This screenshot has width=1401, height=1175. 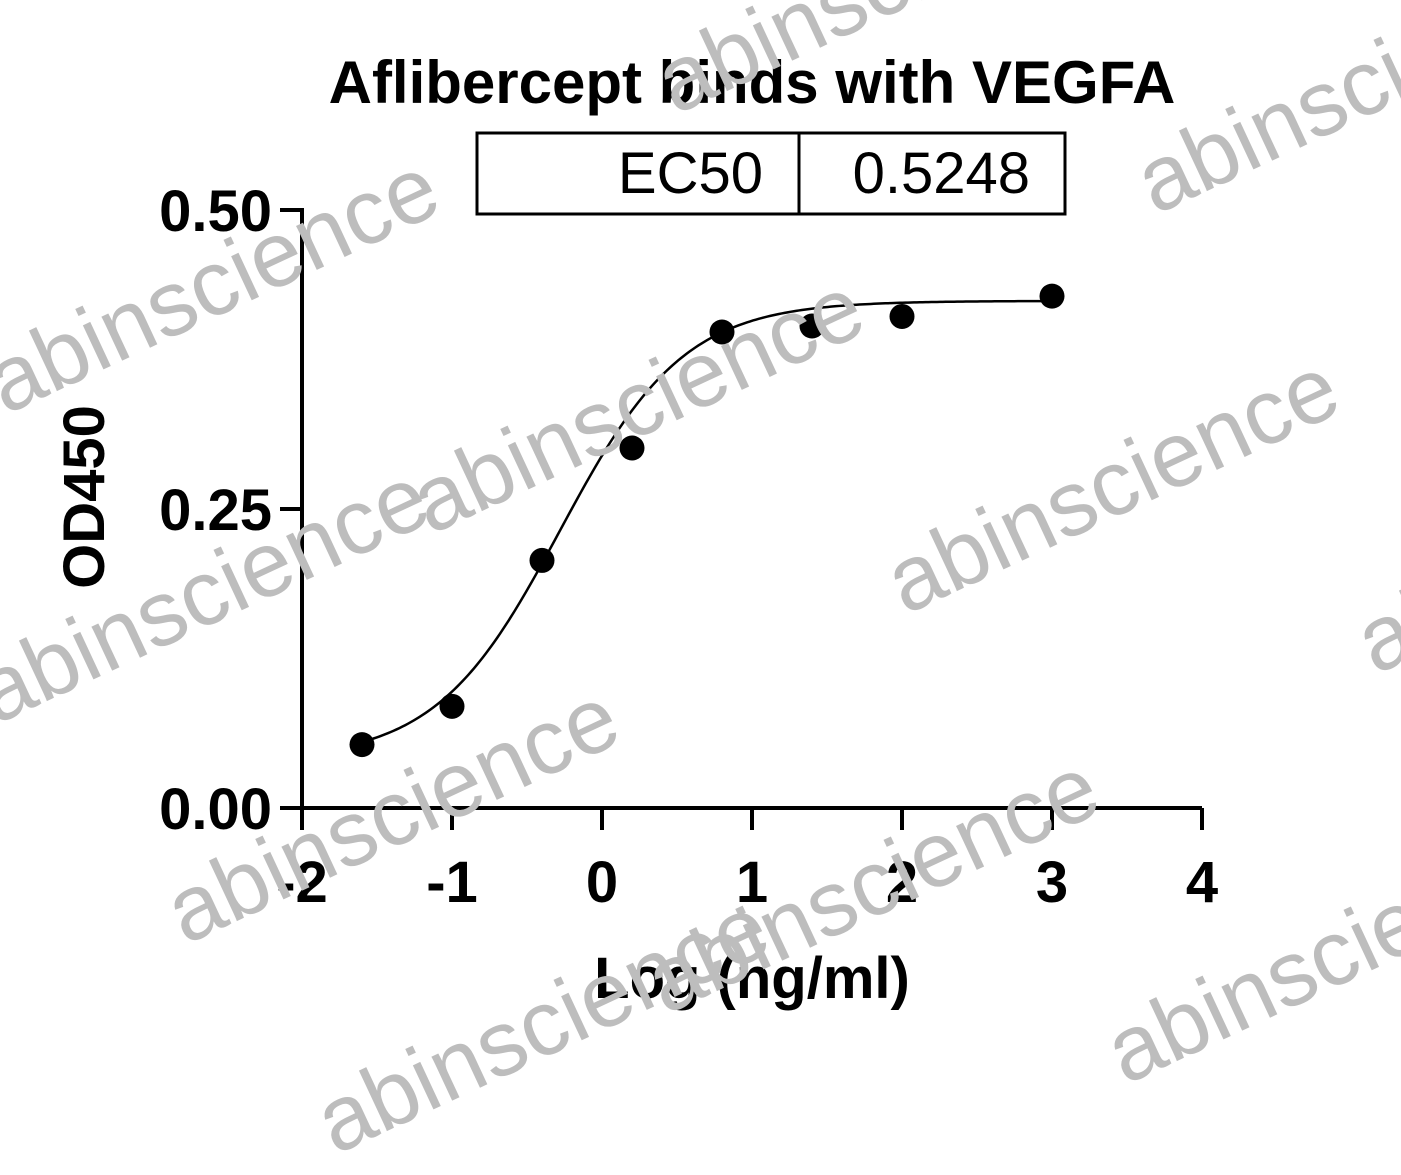 What do you see at coordinates (941, 173) in the screenshot?
I see `ec50-value: 0.5248` at bounding box center [941, 173].